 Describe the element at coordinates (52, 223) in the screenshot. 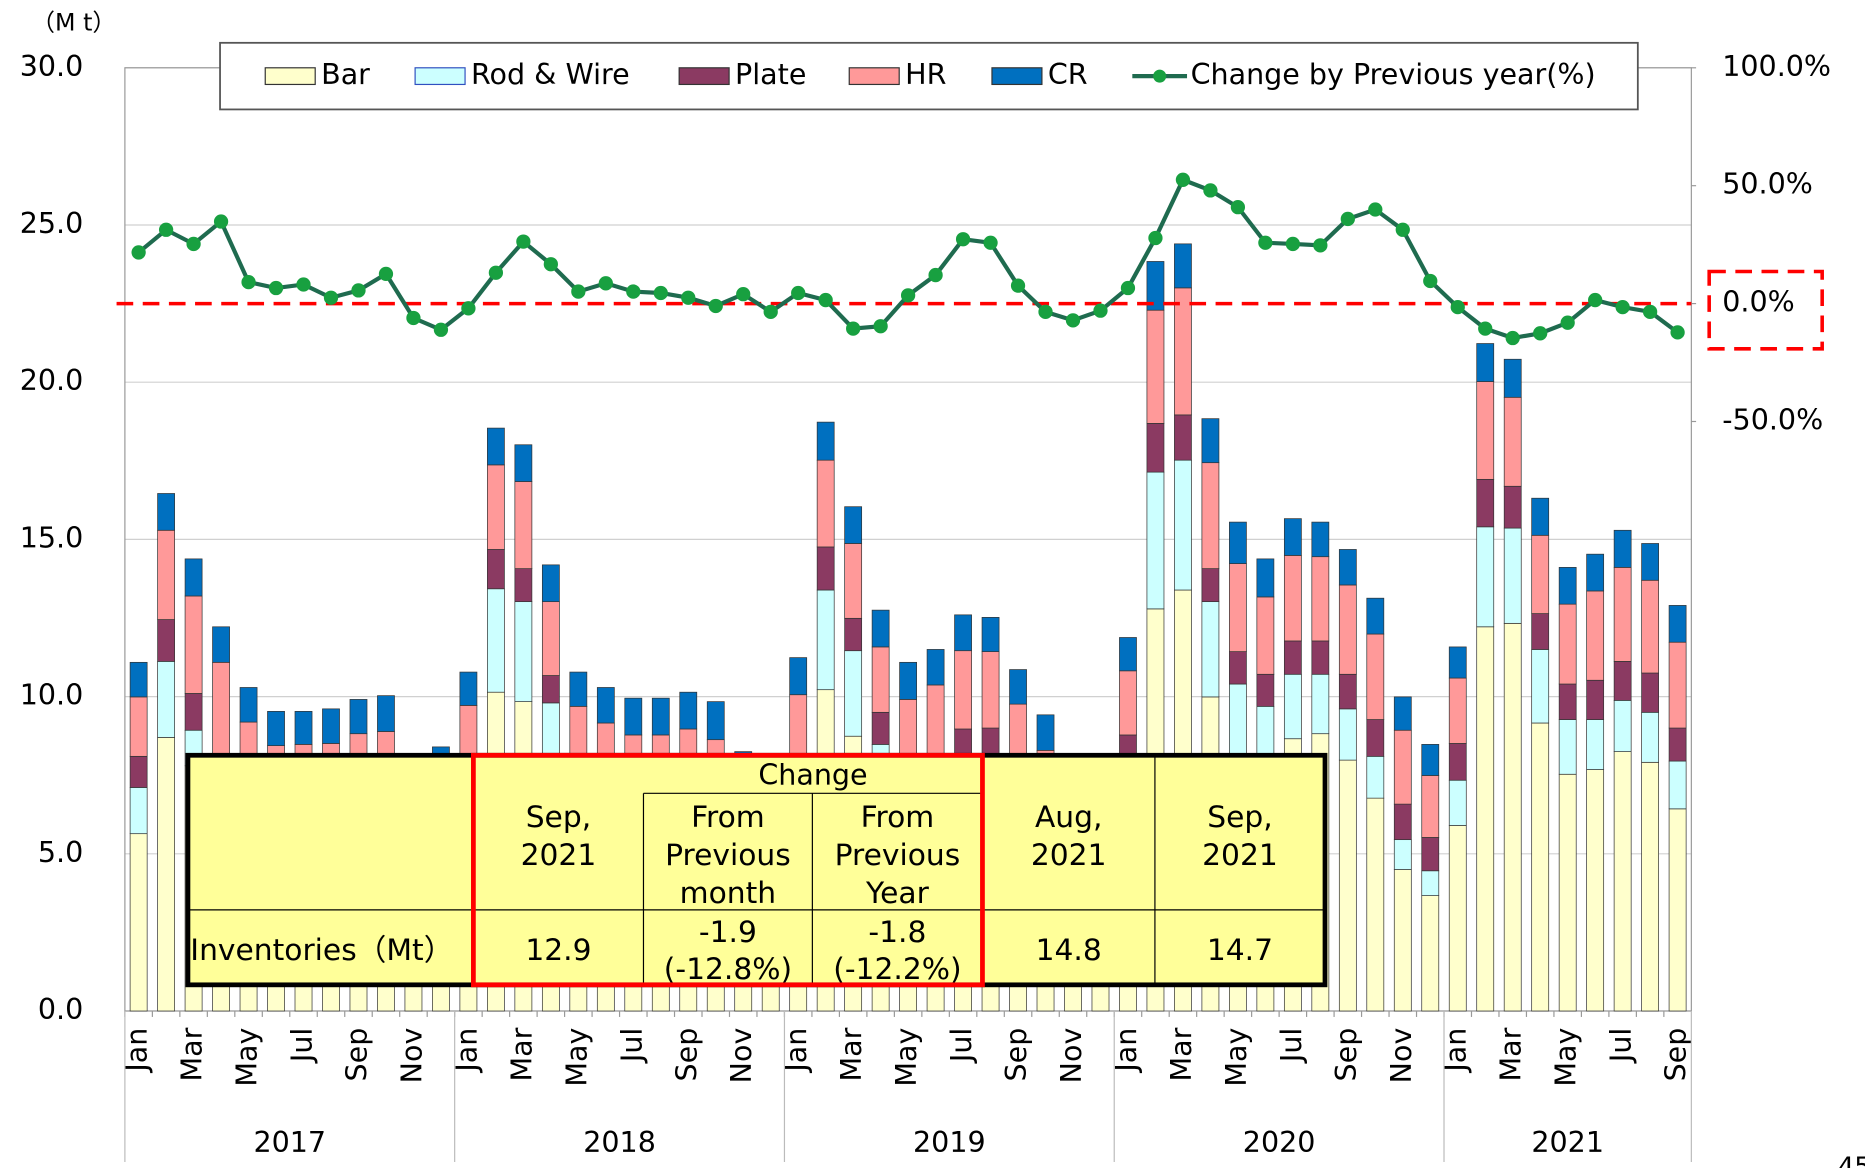

I see `y-tick-label: 25.0` at that location.